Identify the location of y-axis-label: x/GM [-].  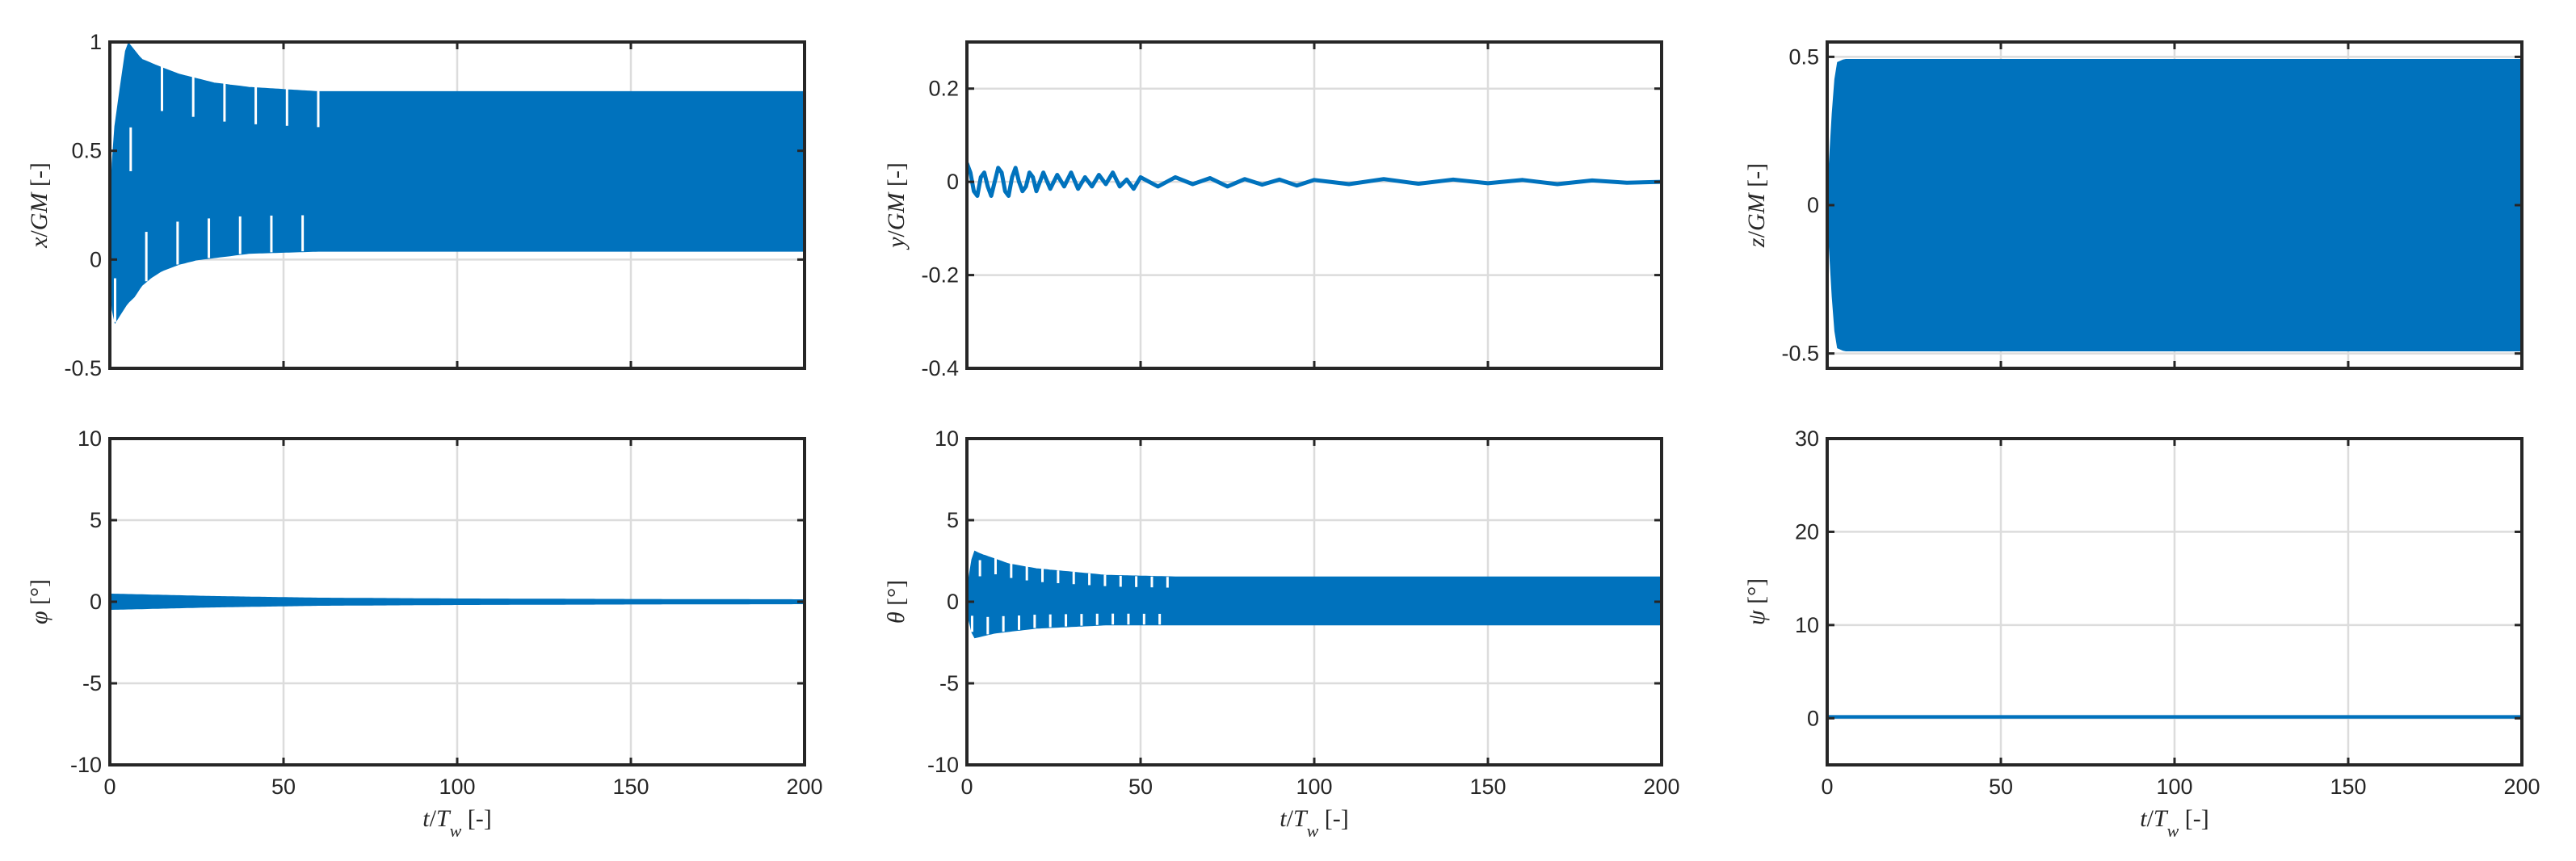
(39, 206).